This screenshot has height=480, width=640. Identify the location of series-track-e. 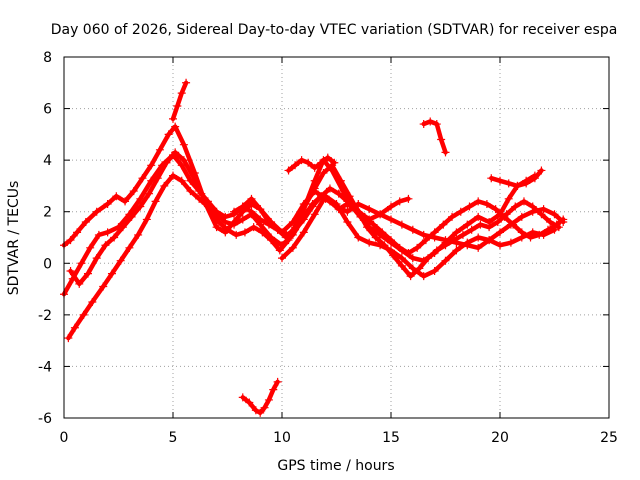
(399, 220).